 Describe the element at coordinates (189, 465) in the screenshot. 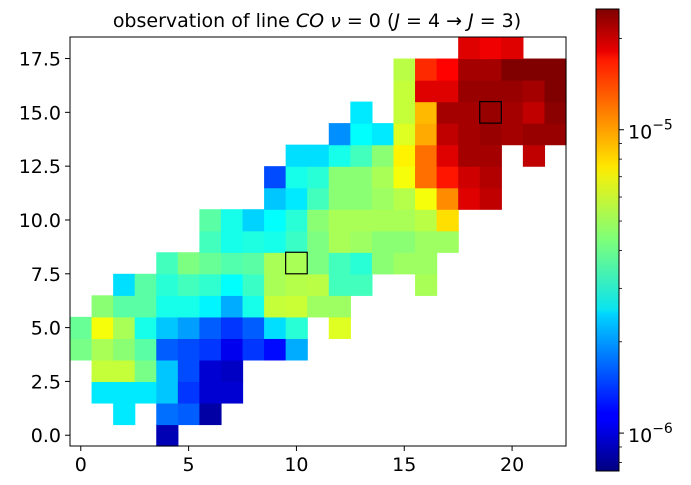

I see `x-tick-label: 5` at that location.